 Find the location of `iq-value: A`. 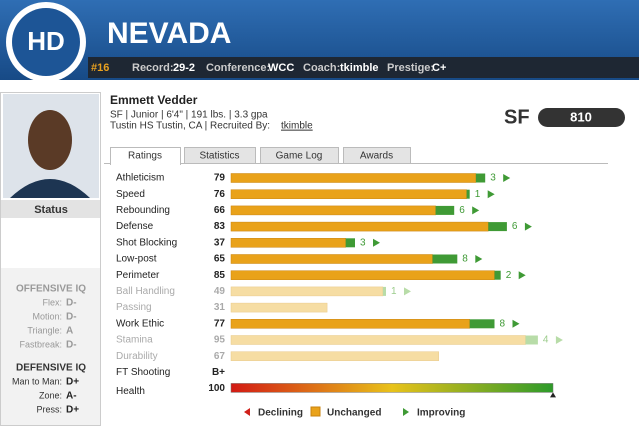

iq-value: A is located at coordinates (69, 331).